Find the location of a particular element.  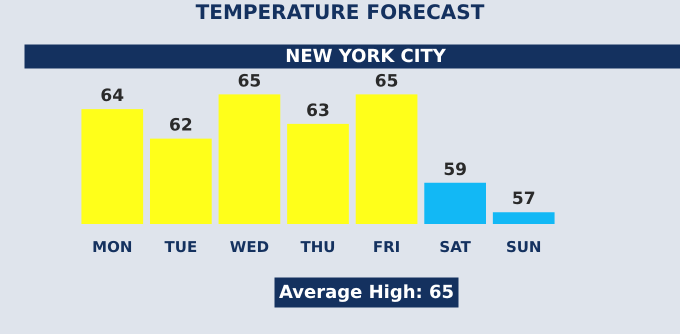

x-tick-label: MON is located at coordinates (112, 247).